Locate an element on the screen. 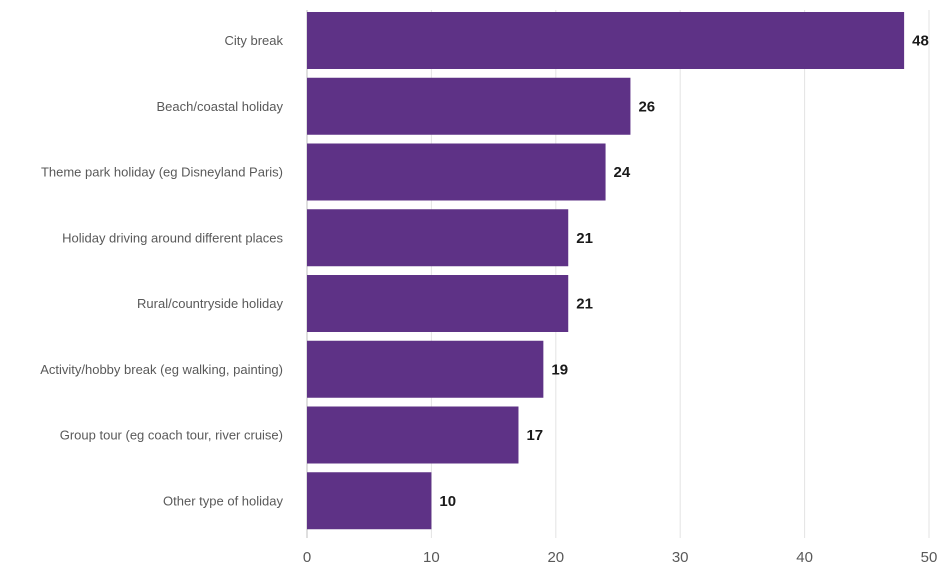 The image size is (940, 568). category-label: Group tour (eg coach tour, river cruise) is located at coordinates (171, 435).